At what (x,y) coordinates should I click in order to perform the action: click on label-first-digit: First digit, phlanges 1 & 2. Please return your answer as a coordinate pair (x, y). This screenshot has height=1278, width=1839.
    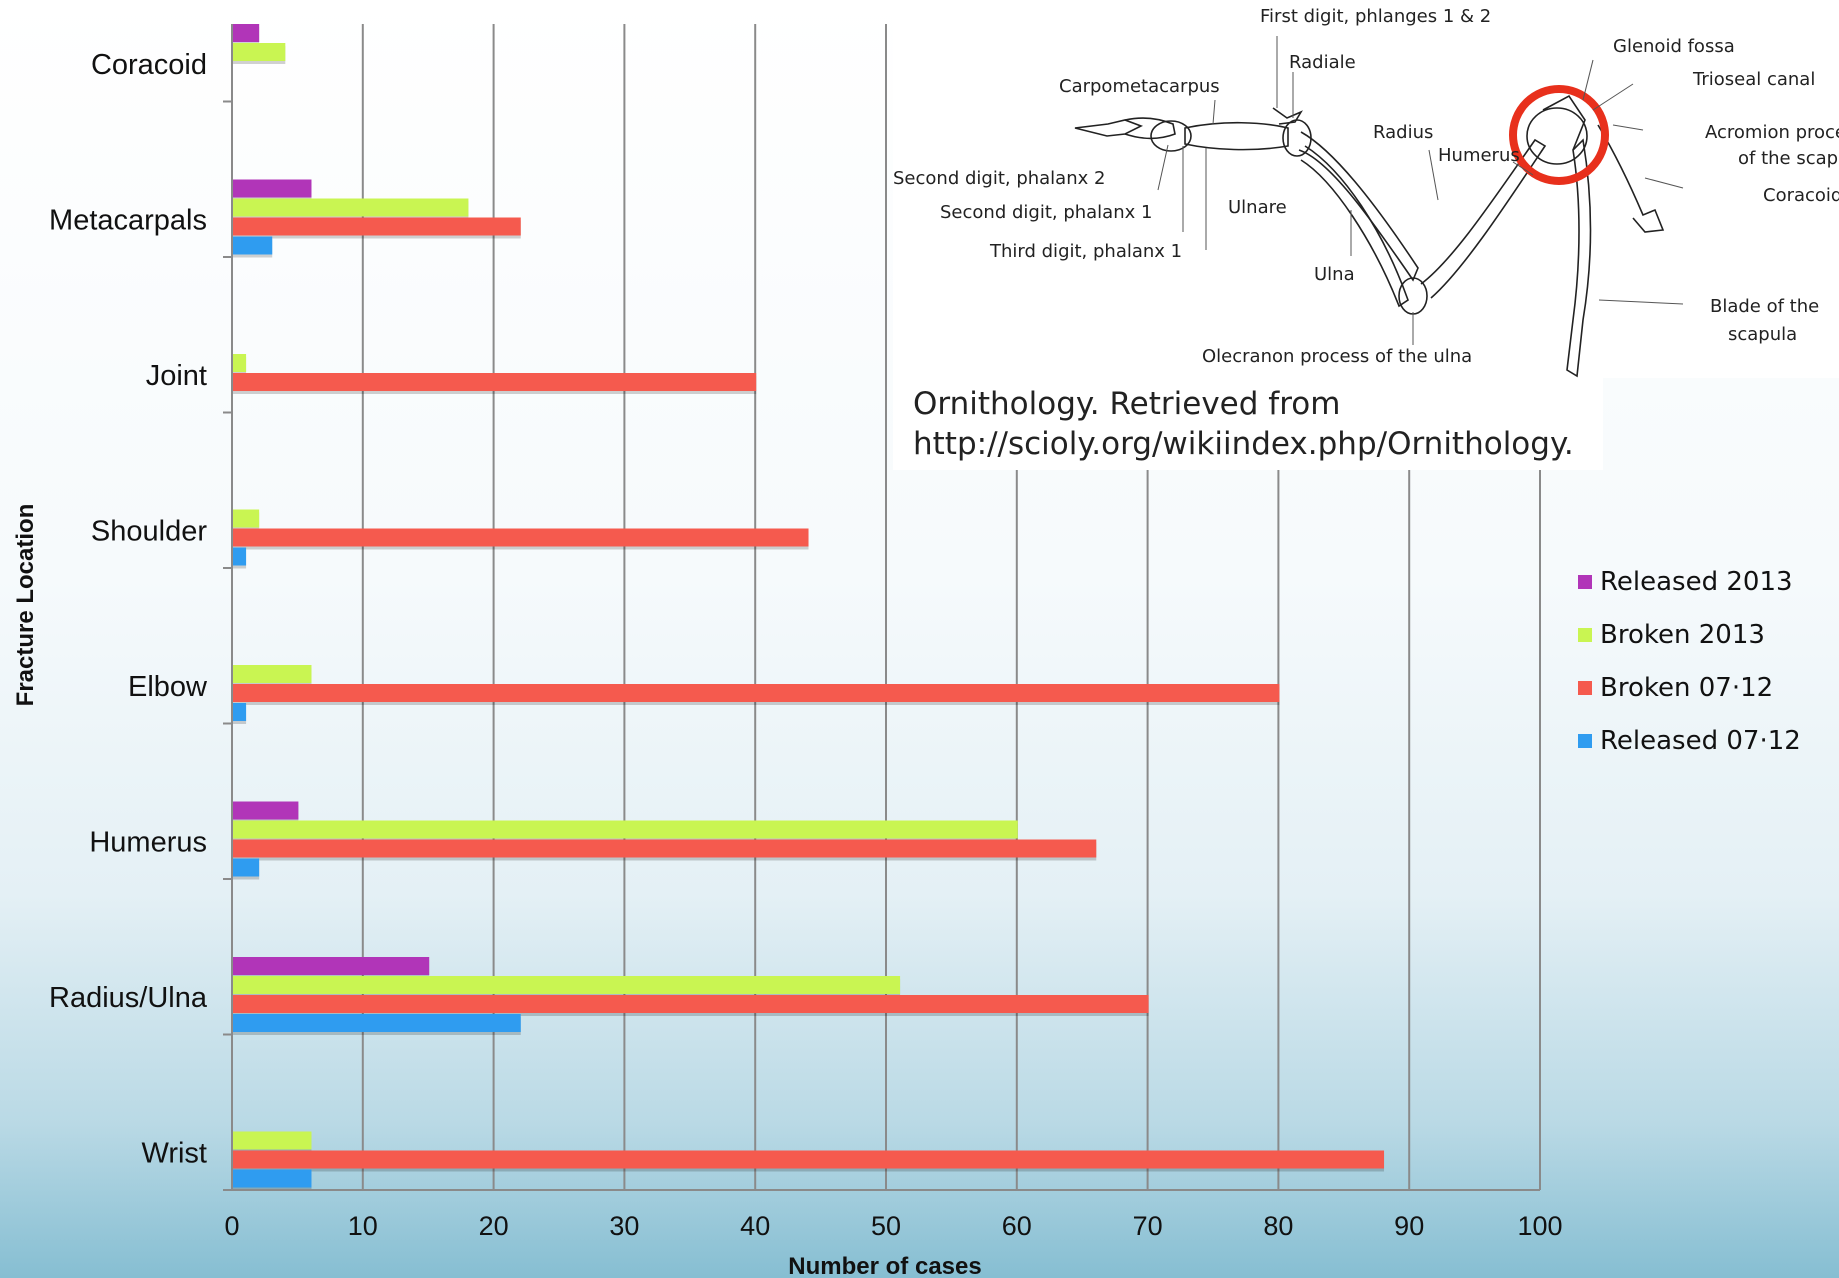
    Looking at the image, I should click on (1375, 16).